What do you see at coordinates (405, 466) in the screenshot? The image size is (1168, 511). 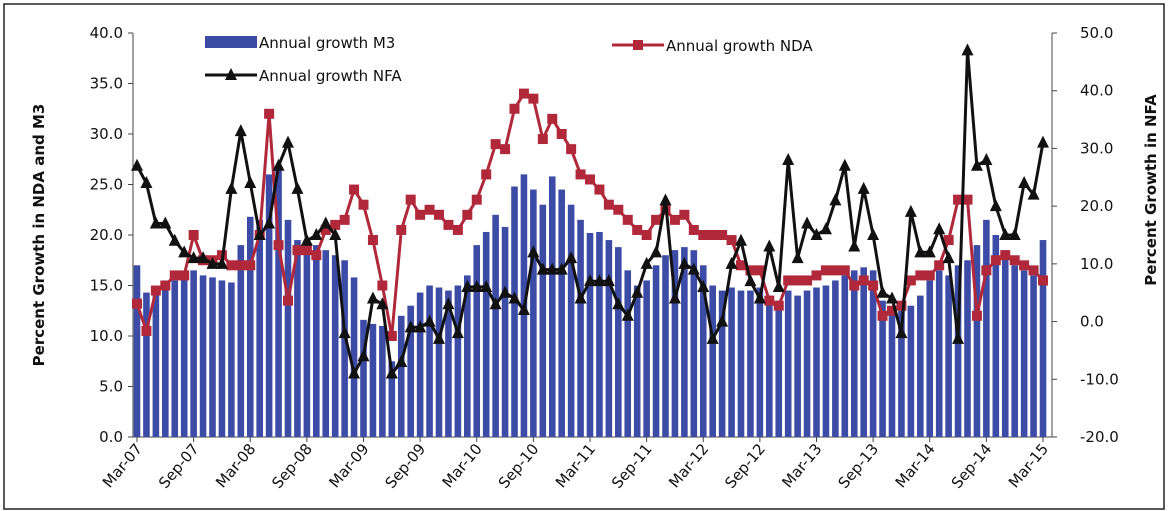 I see `x-tick-label: Sep-09` at bounding box center [405, 466].